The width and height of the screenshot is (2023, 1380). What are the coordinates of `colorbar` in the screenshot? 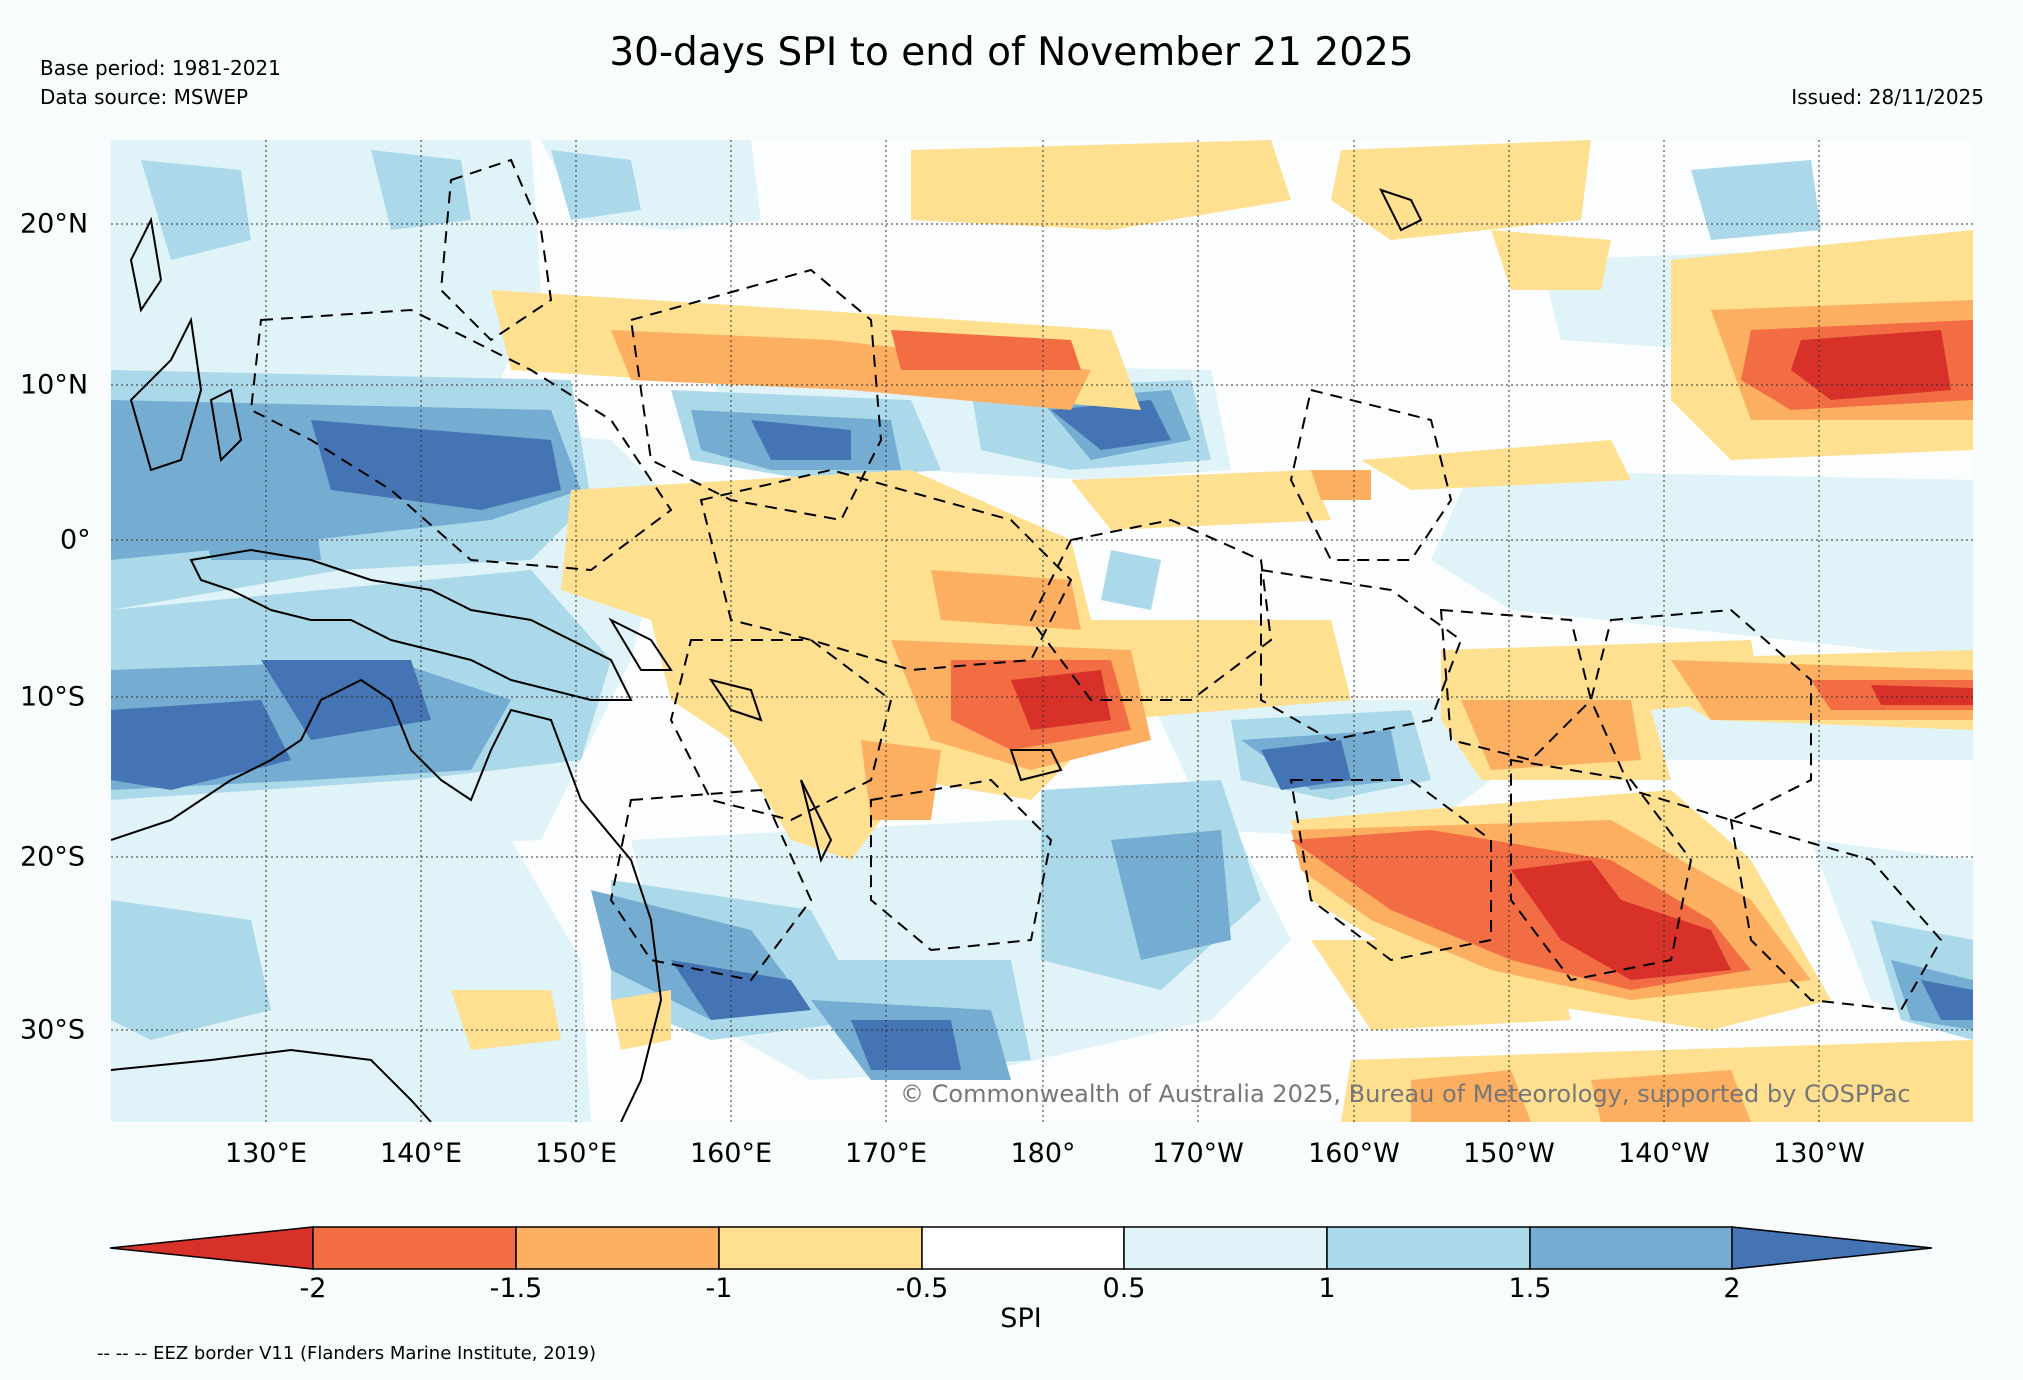 It's located at (1021, 1248).